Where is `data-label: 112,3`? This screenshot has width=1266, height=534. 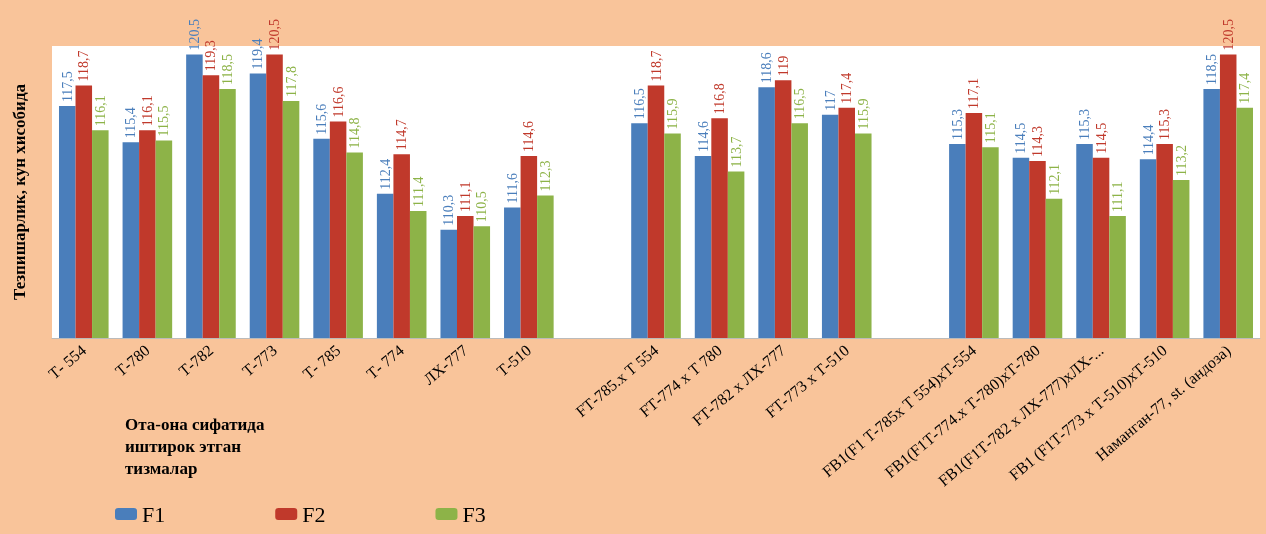 data-label: 112,3 is located at coordinates (545, 176).